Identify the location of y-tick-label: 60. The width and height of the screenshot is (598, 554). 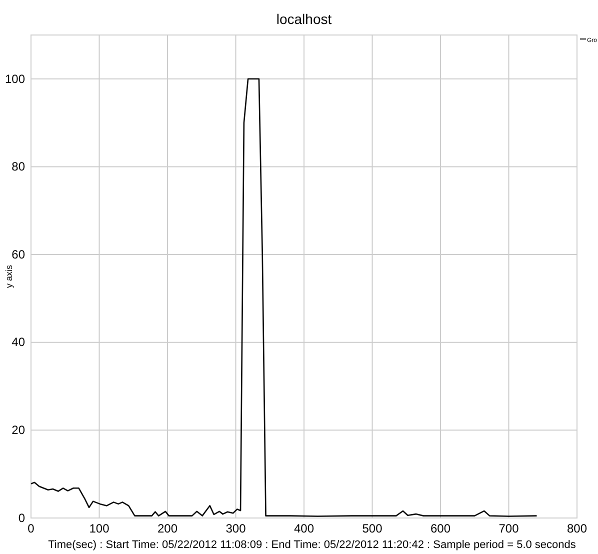
(19, 254).